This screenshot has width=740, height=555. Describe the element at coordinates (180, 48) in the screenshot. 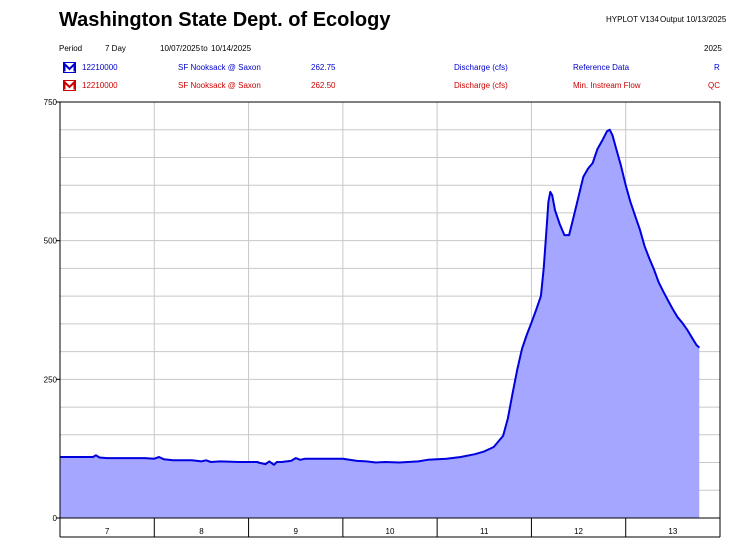

I see `date-from: 10/07/2025` at that location.